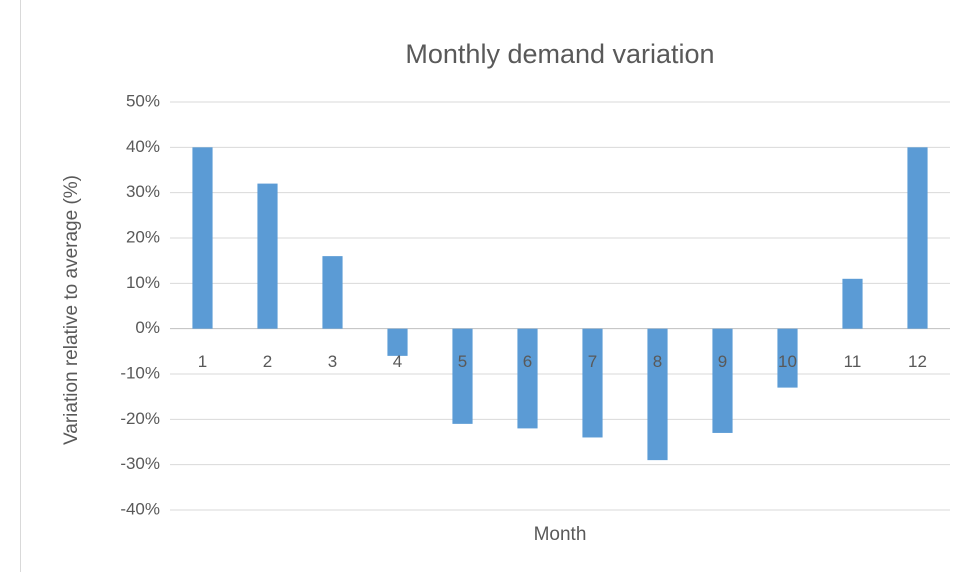 This screenshot has width=974, height=572. I want to click on x-tick-label: 5, so click(462, 361).